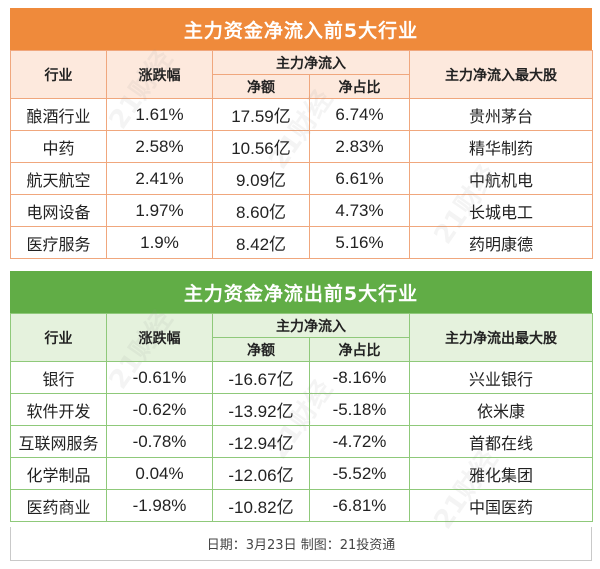 The height and width of the screenshot is (569, 600). Describe the element at coordinates (261, 473) in the screenshot. I see `outflow-cell-amount: -12.06亿` at that location.